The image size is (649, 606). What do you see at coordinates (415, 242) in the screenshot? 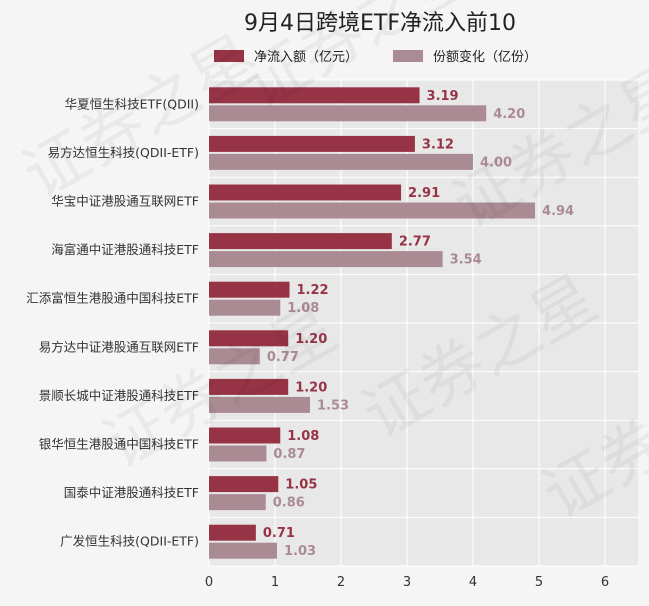
I see `data-label-net-inflow: 2.77` at bounding box center [415, 242].